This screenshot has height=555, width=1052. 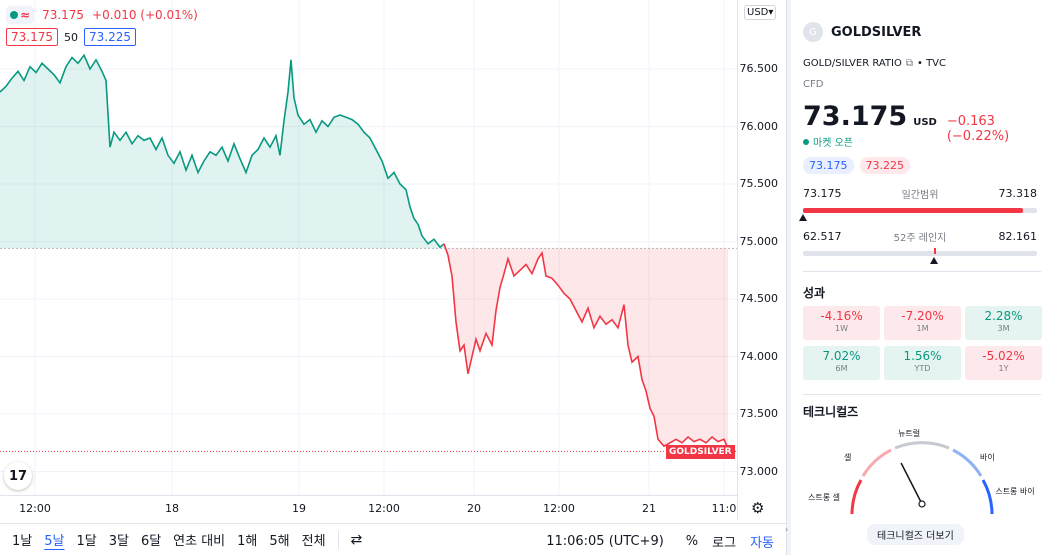 I want to click on wave-icon: ≈, so click(x=25, y=15).